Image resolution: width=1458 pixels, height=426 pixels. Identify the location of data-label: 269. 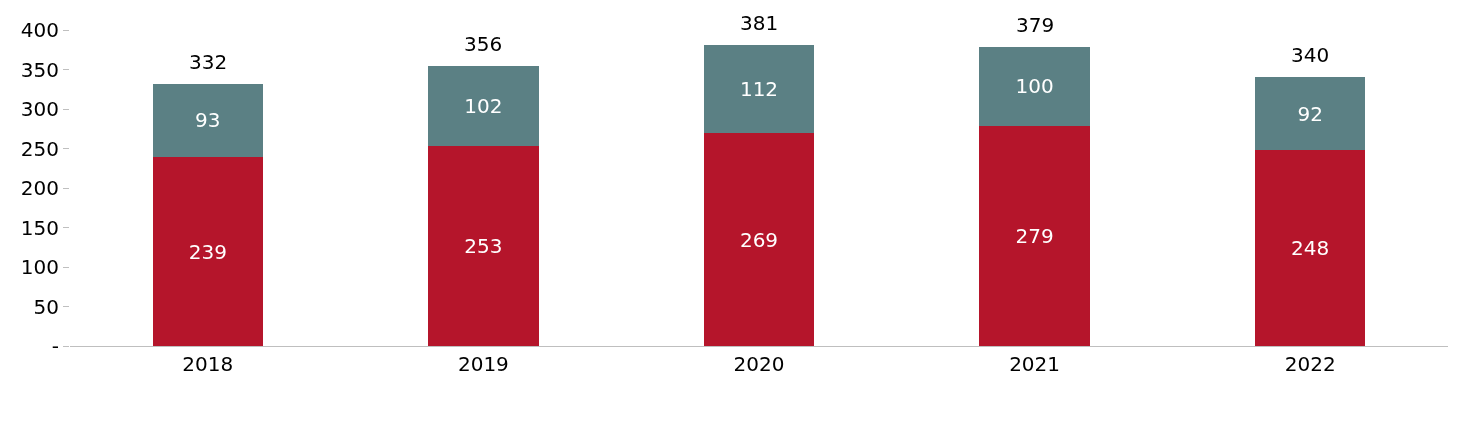
(759, 239).